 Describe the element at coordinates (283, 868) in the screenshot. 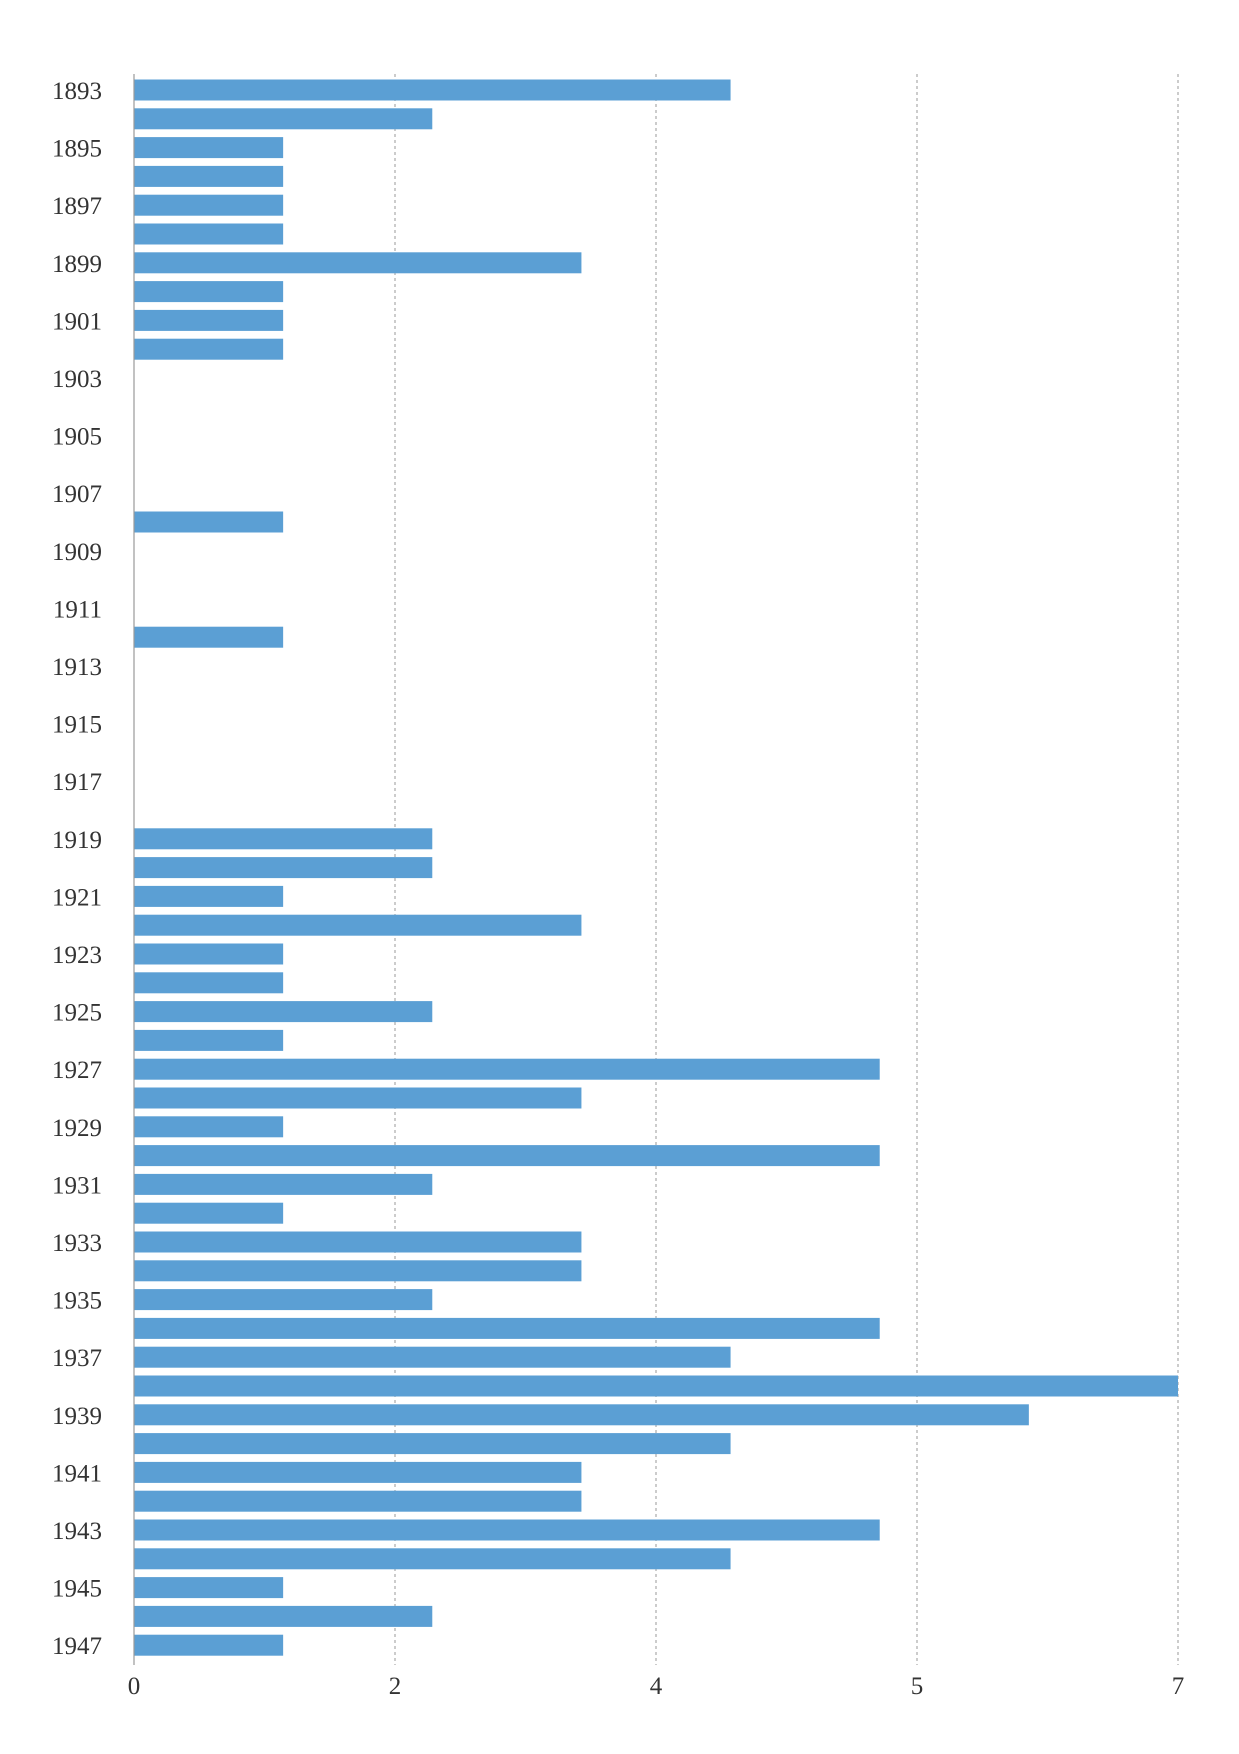

I see `bar-1920` at that location.